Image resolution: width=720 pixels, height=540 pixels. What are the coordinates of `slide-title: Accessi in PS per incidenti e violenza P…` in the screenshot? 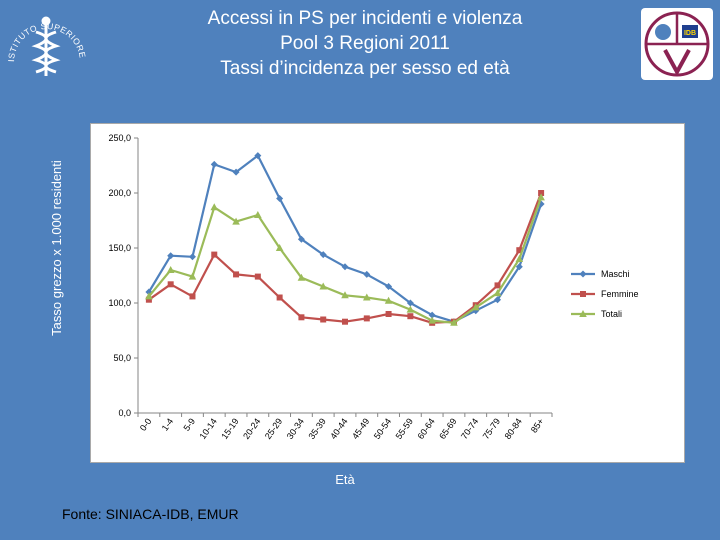 It's located at (365, 43).